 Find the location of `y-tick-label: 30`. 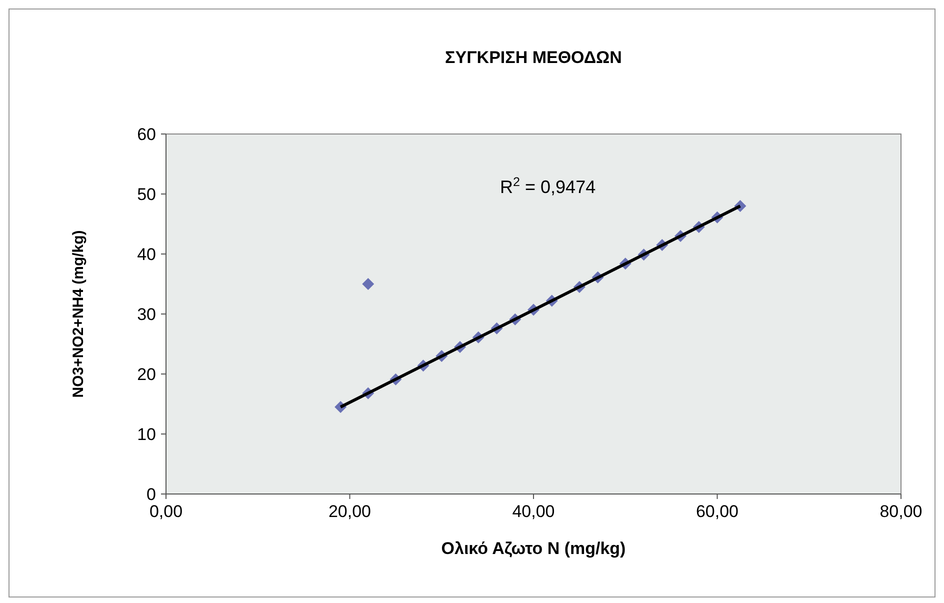

y-tick-label: 30 is located at coordinates (146, 314).